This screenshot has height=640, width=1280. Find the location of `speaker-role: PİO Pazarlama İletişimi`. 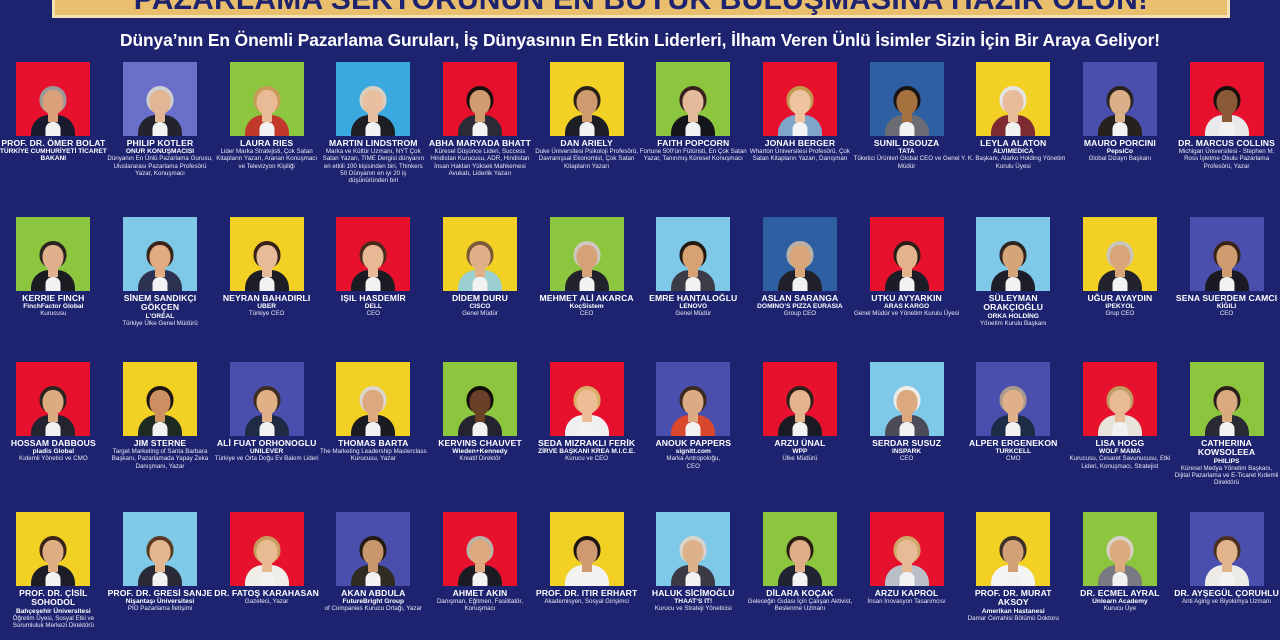

speaker-role: PİO Pazarlama İletişimi is located at coordinates (160, 609).